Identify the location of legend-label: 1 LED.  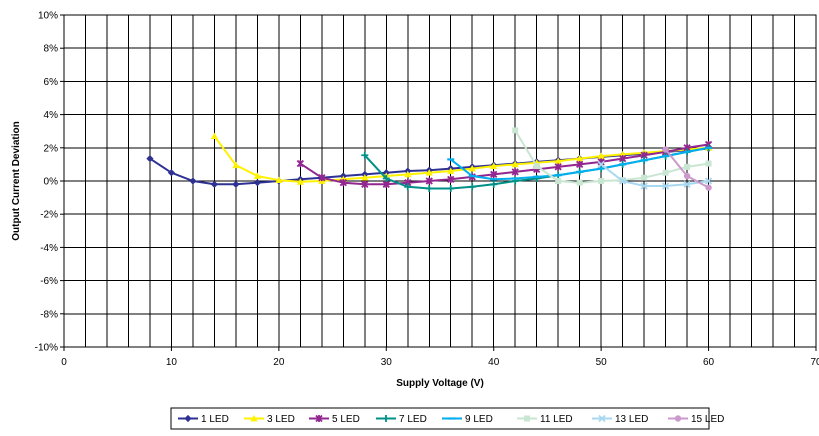
(215, 419).